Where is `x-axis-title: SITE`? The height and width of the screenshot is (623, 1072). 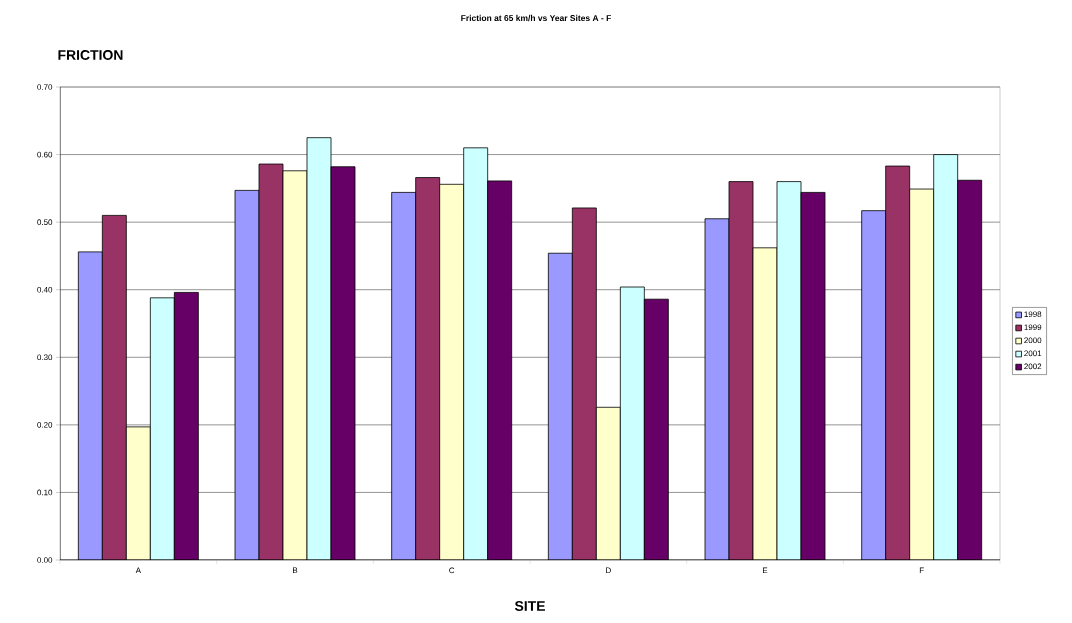
x-axis-title: SITE is located at coordinates (529, 606).